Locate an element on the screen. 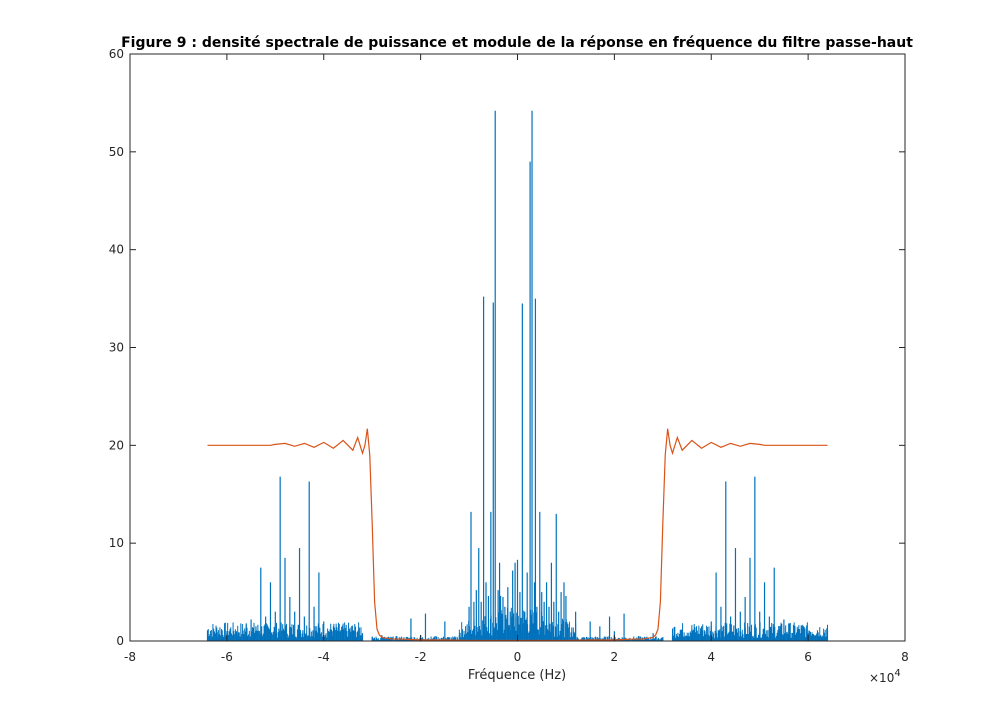 This screenshot has width=1000, height=720. y-tick-label: 50 is located at coordinates (116, 152).